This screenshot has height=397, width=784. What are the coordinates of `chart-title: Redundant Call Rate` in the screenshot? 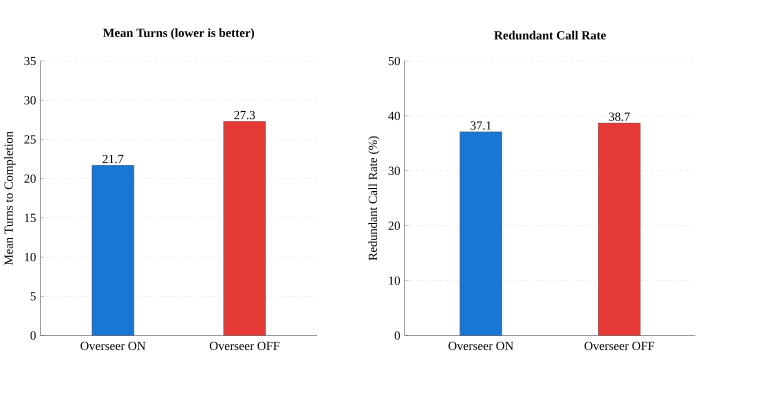 It's located at (550, 35).